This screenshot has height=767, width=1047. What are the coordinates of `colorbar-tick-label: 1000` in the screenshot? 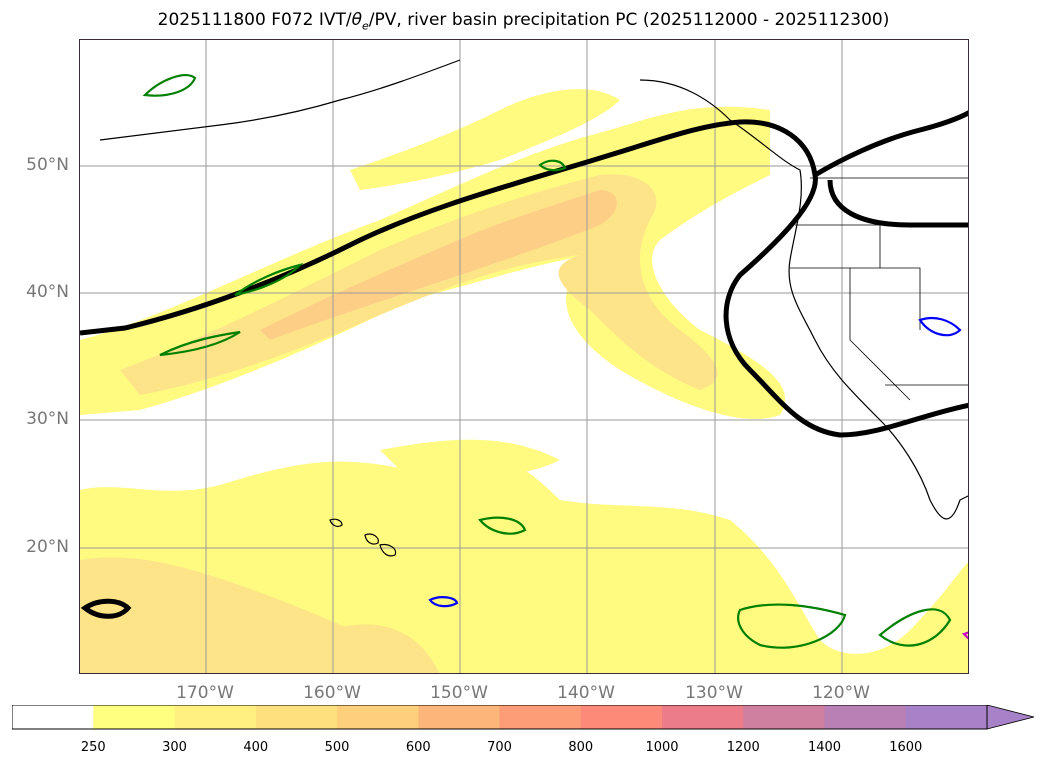 It's located at (662, 747).